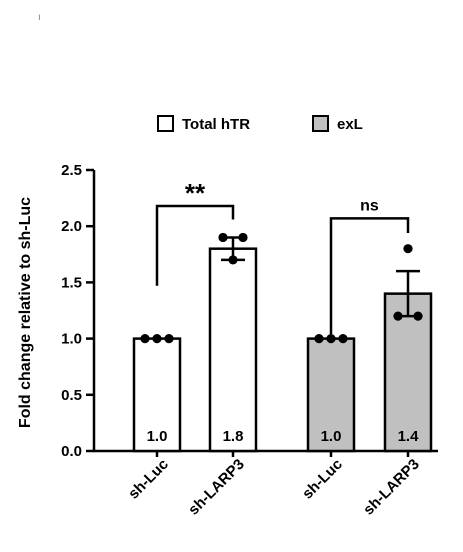 This screenshot has width=463, height=552. I want to click on legend-label: Total hTR, so click(216, 124).